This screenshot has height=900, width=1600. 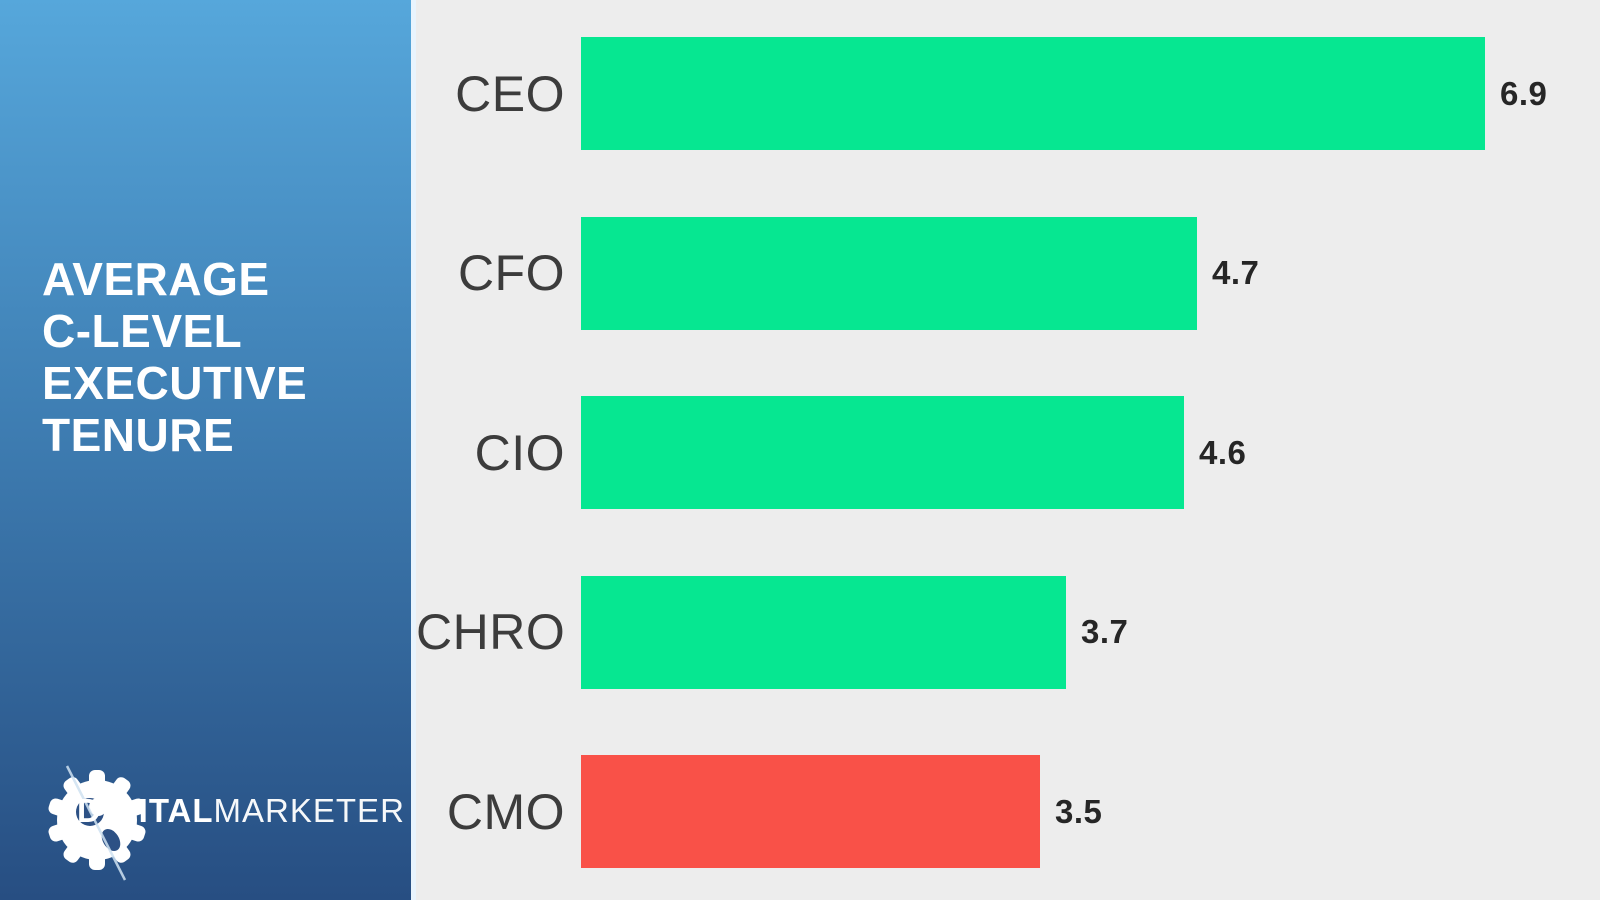 I want to click on bar-track: 6.9, so click(x=1090, y=93).